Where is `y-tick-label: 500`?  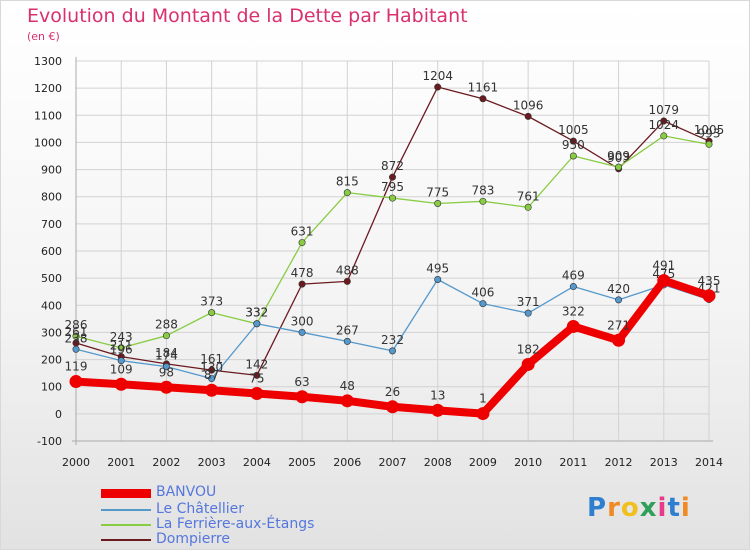
y-tick-label: 500 is located at coordinates (51, 278).